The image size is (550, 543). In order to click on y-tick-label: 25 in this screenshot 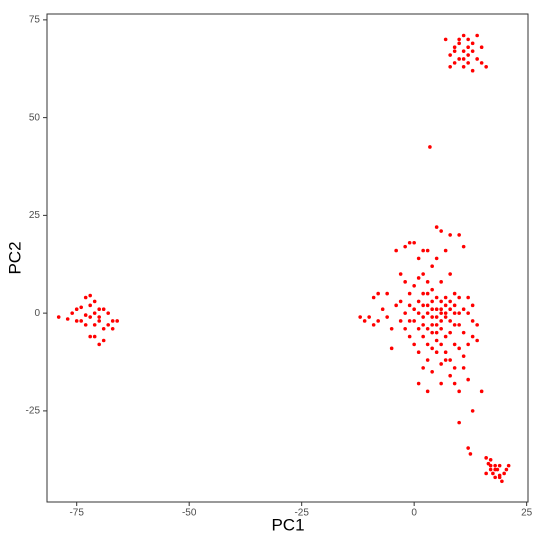, I will do `click(35, 215)`.